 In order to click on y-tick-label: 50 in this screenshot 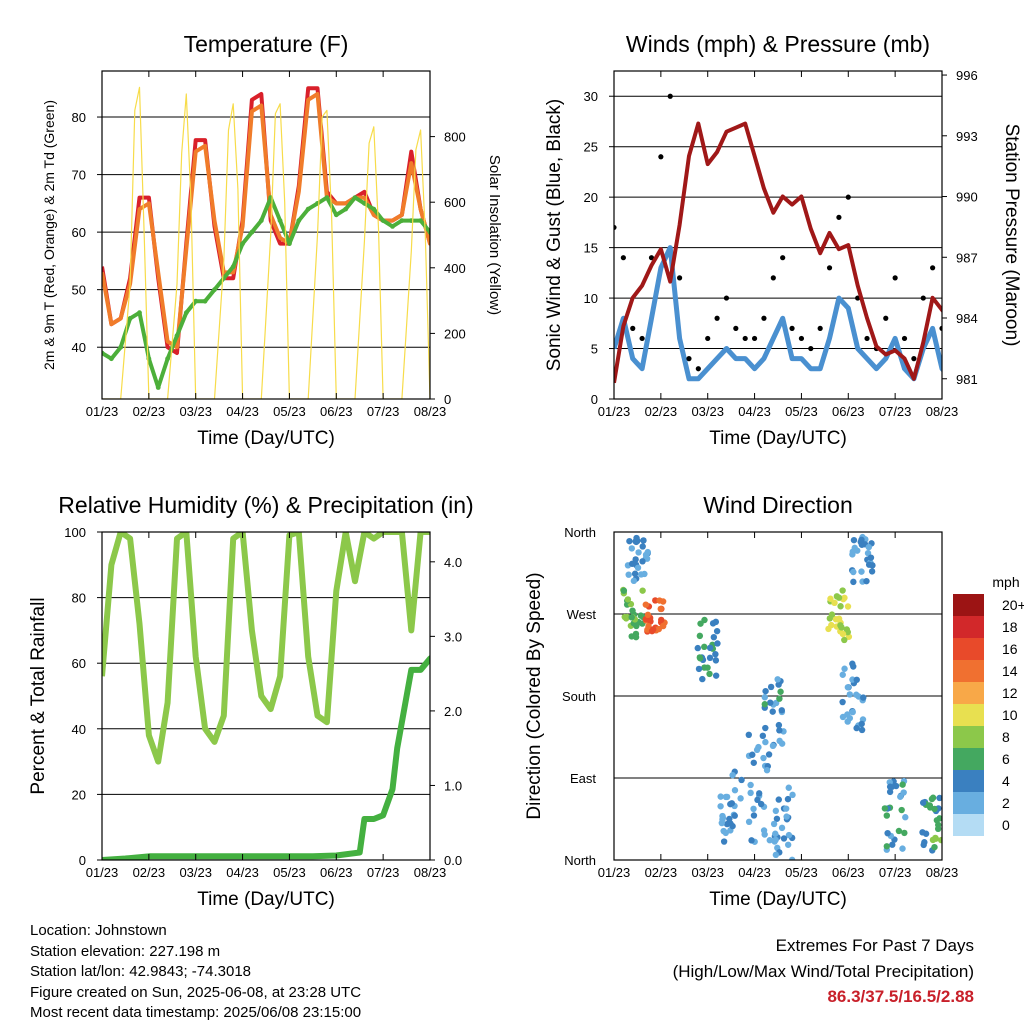, I will do `click(79, 290)`.